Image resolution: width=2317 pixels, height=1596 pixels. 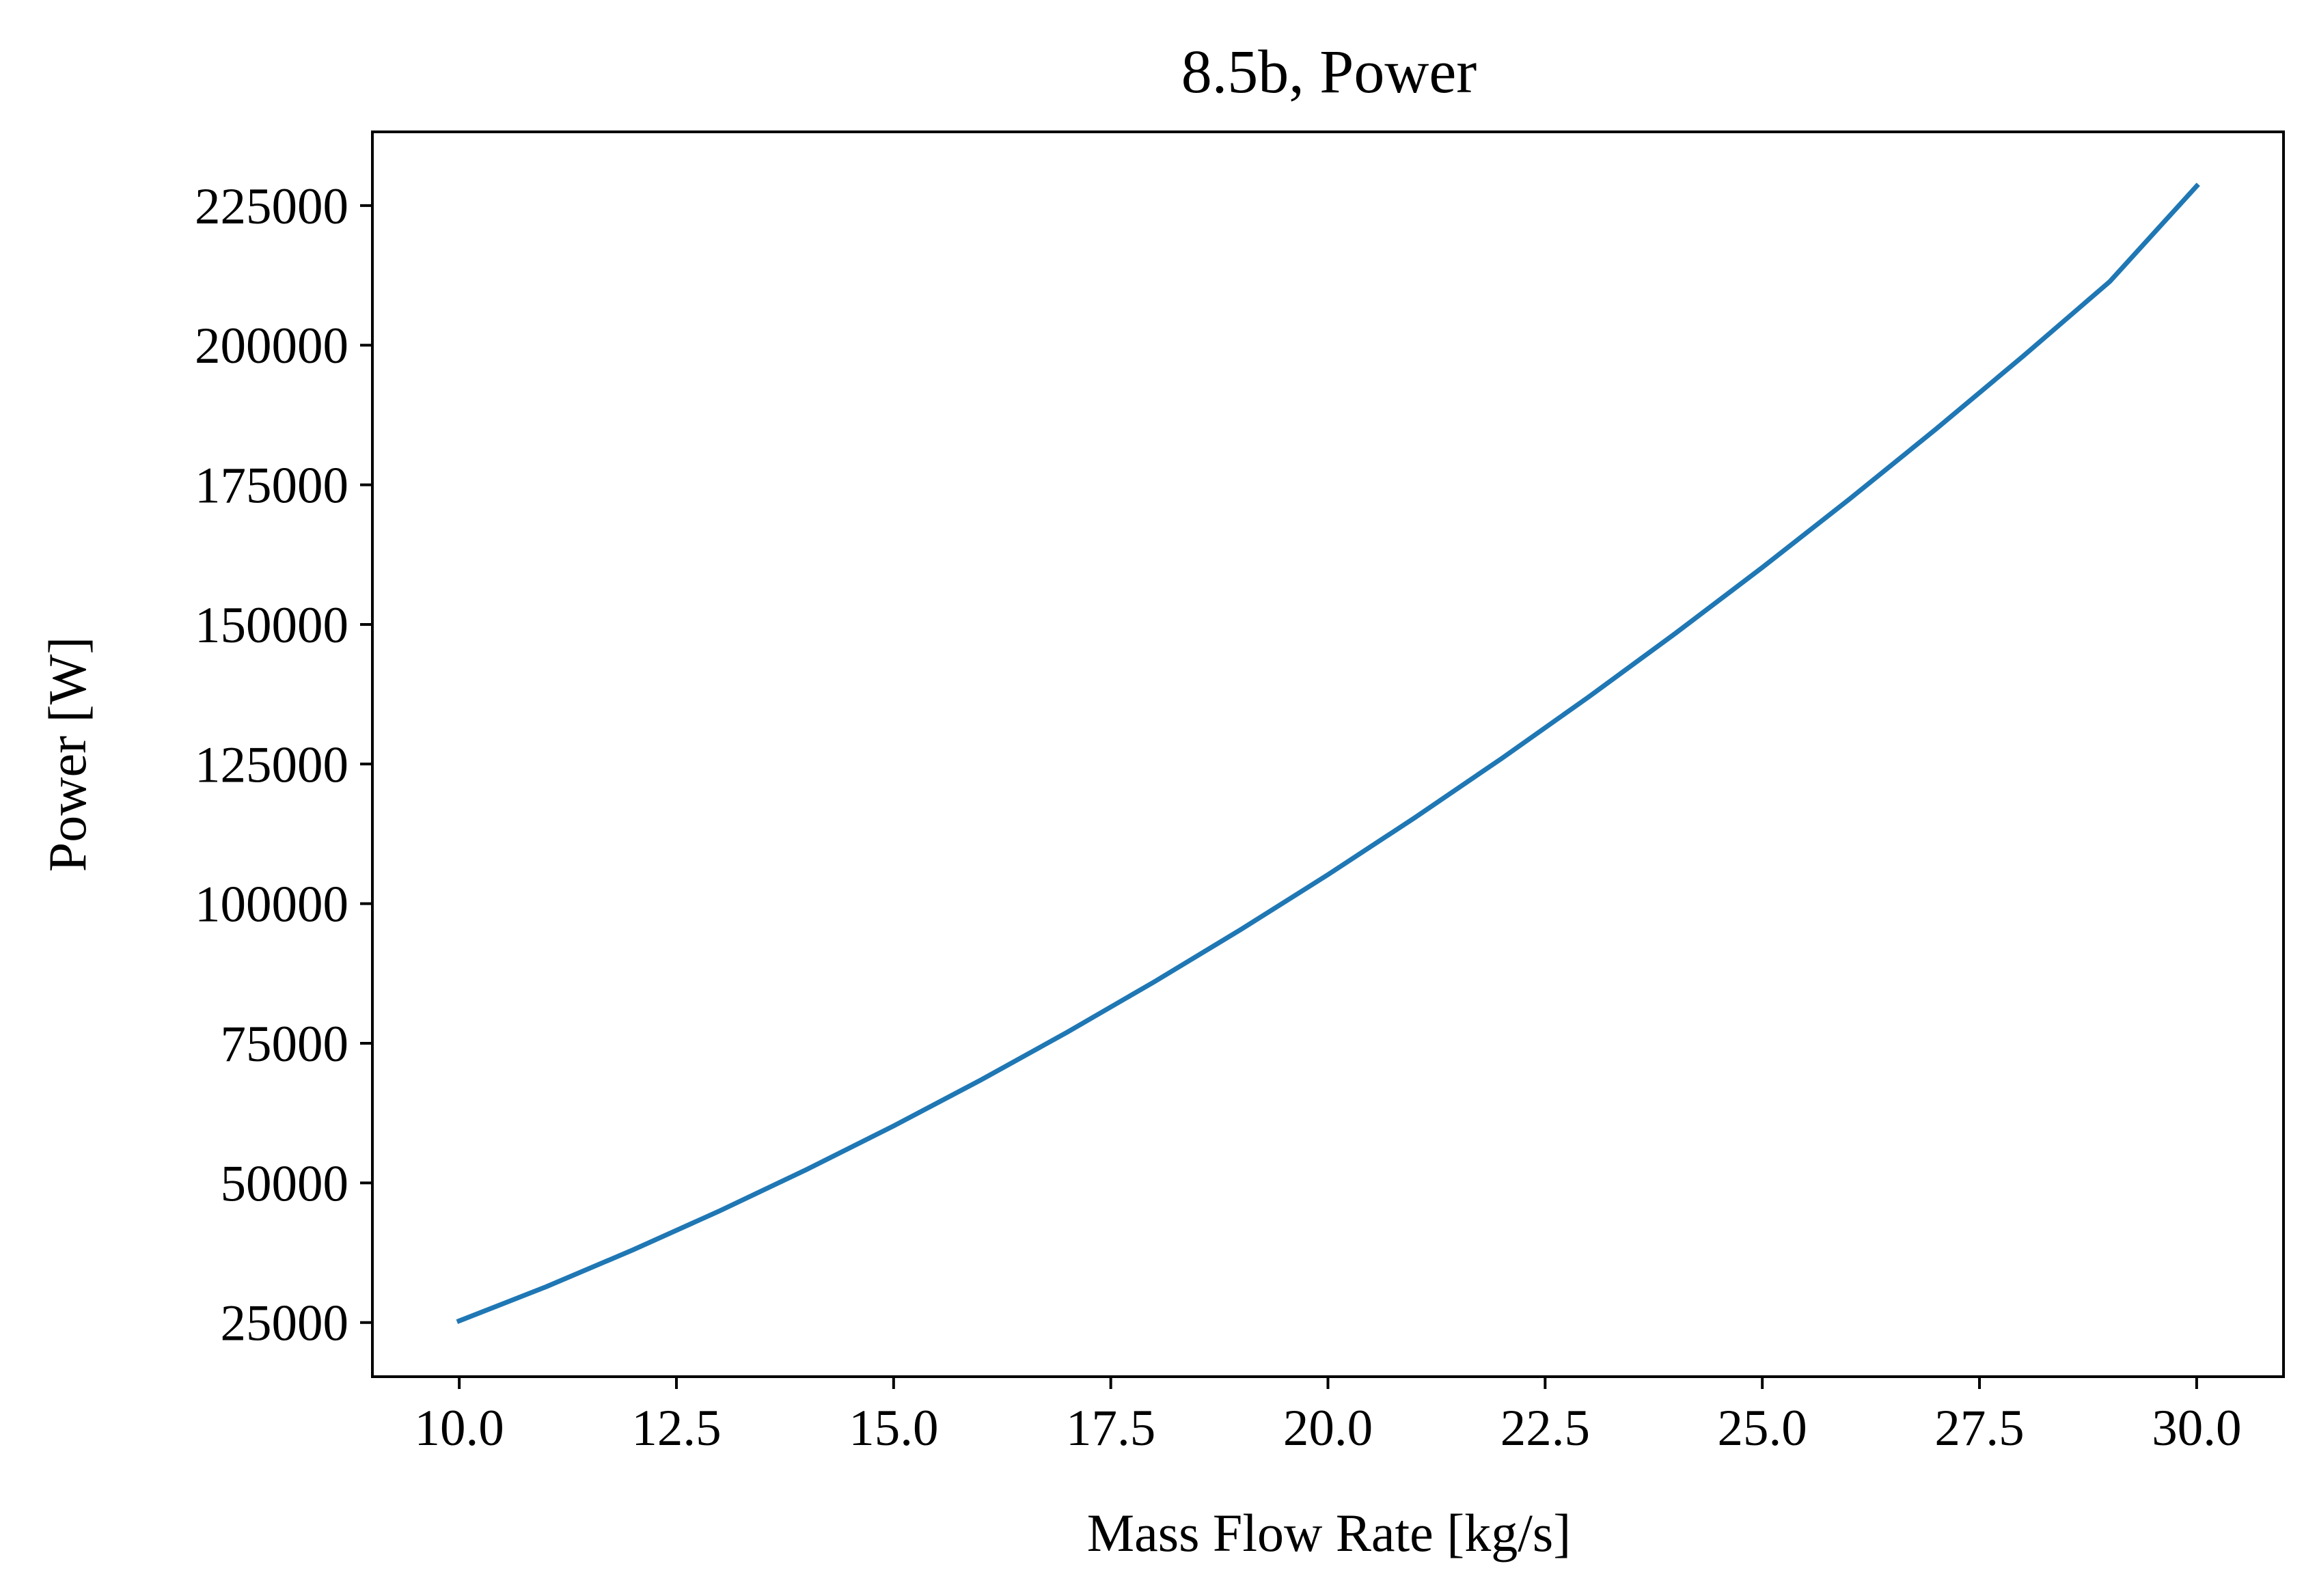 What do you see at coordinates (459, 1428) in the screenshot?
I see `x-tick-label: 10.0` at bounding box center [459, 1428].